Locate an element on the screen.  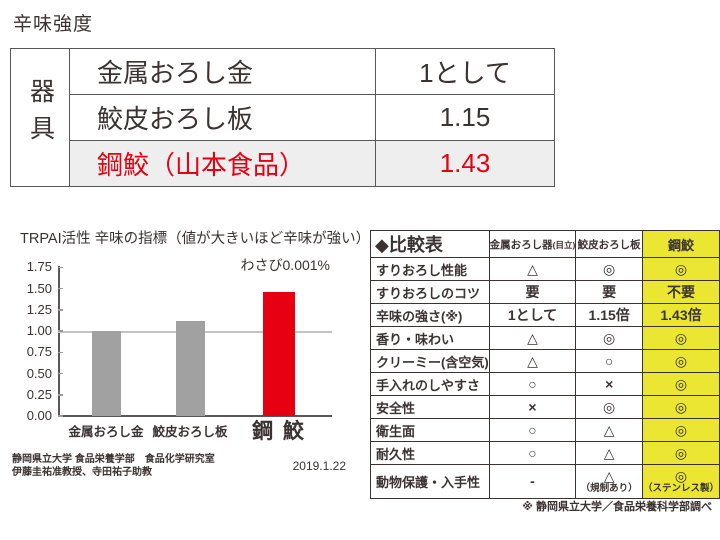
y-axis-tick-label: 0.25 is located at coordinates (39, 394).